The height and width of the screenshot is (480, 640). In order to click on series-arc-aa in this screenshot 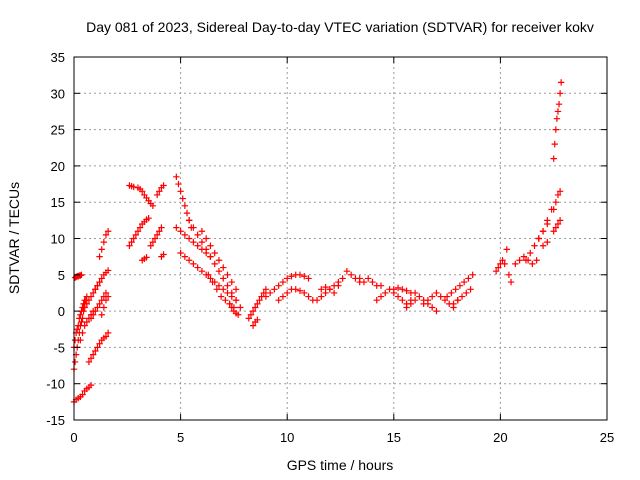, I will do `click(255, 322)`.